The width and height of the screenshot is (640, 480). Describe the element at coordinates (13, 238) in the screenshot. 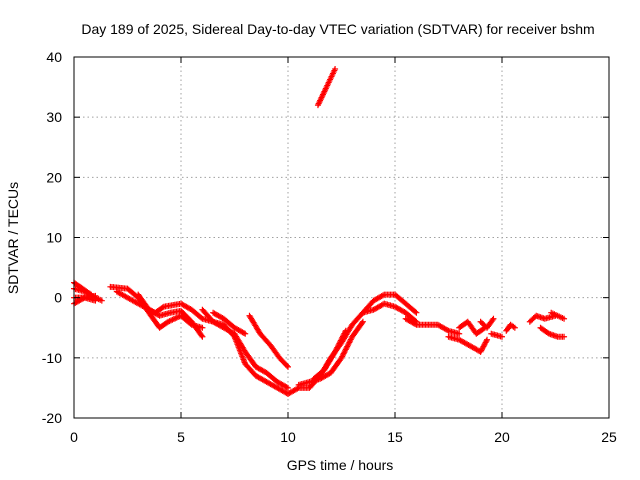

I see `y-axis-label: SDTVAR / TECUs` at that location.